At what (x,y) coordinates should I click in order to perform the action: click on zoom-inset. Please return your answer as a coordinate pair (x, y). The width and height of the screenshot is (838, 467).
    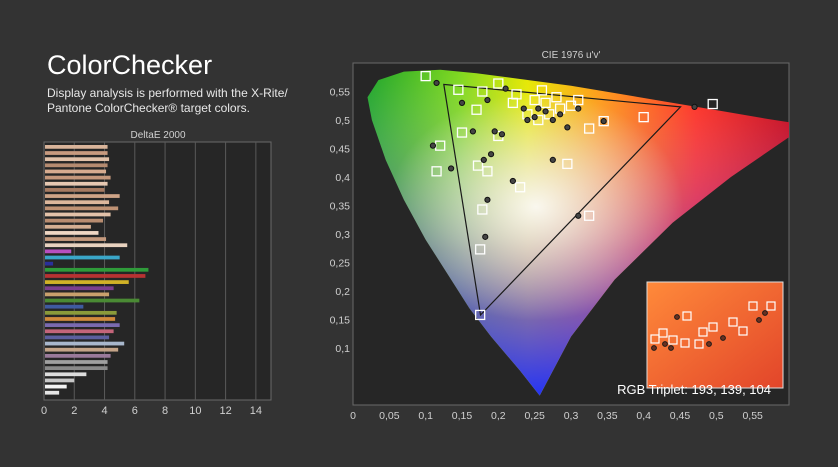
    Looking at the image, I should click on (715, 335).